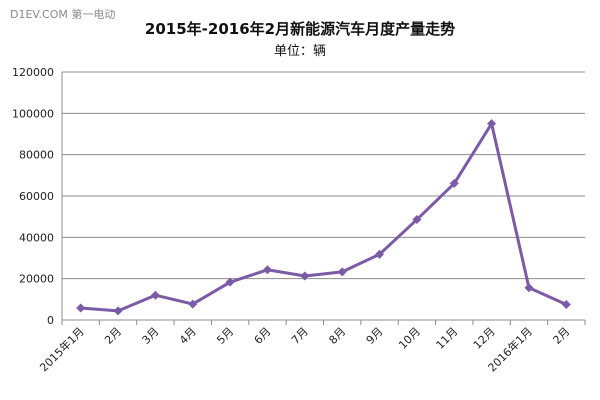  Describe the element at coordinates (36, 279) in the screenshot. I see `y-tick-label: 20000` at that location.